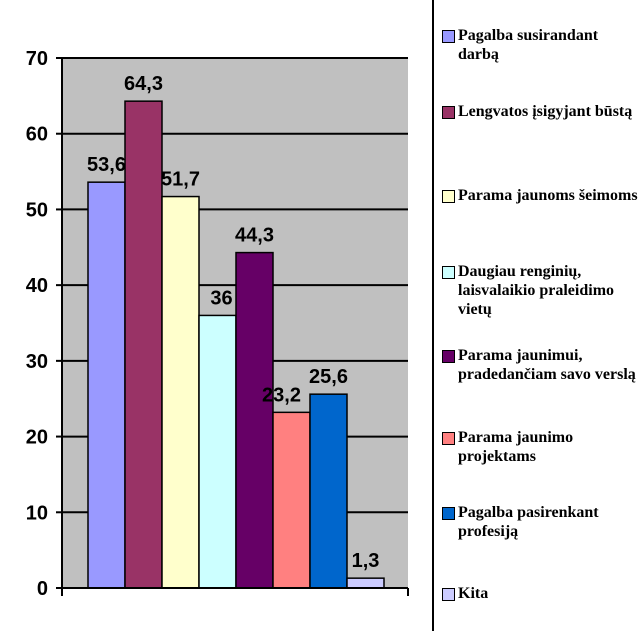 This screenshot has height=631, width=640. What do you see at coordinates (528, 522) in the screenshot?
I see `legend-label: Pagalba pasirenkant profesiją` at bounding box center [528, 522].